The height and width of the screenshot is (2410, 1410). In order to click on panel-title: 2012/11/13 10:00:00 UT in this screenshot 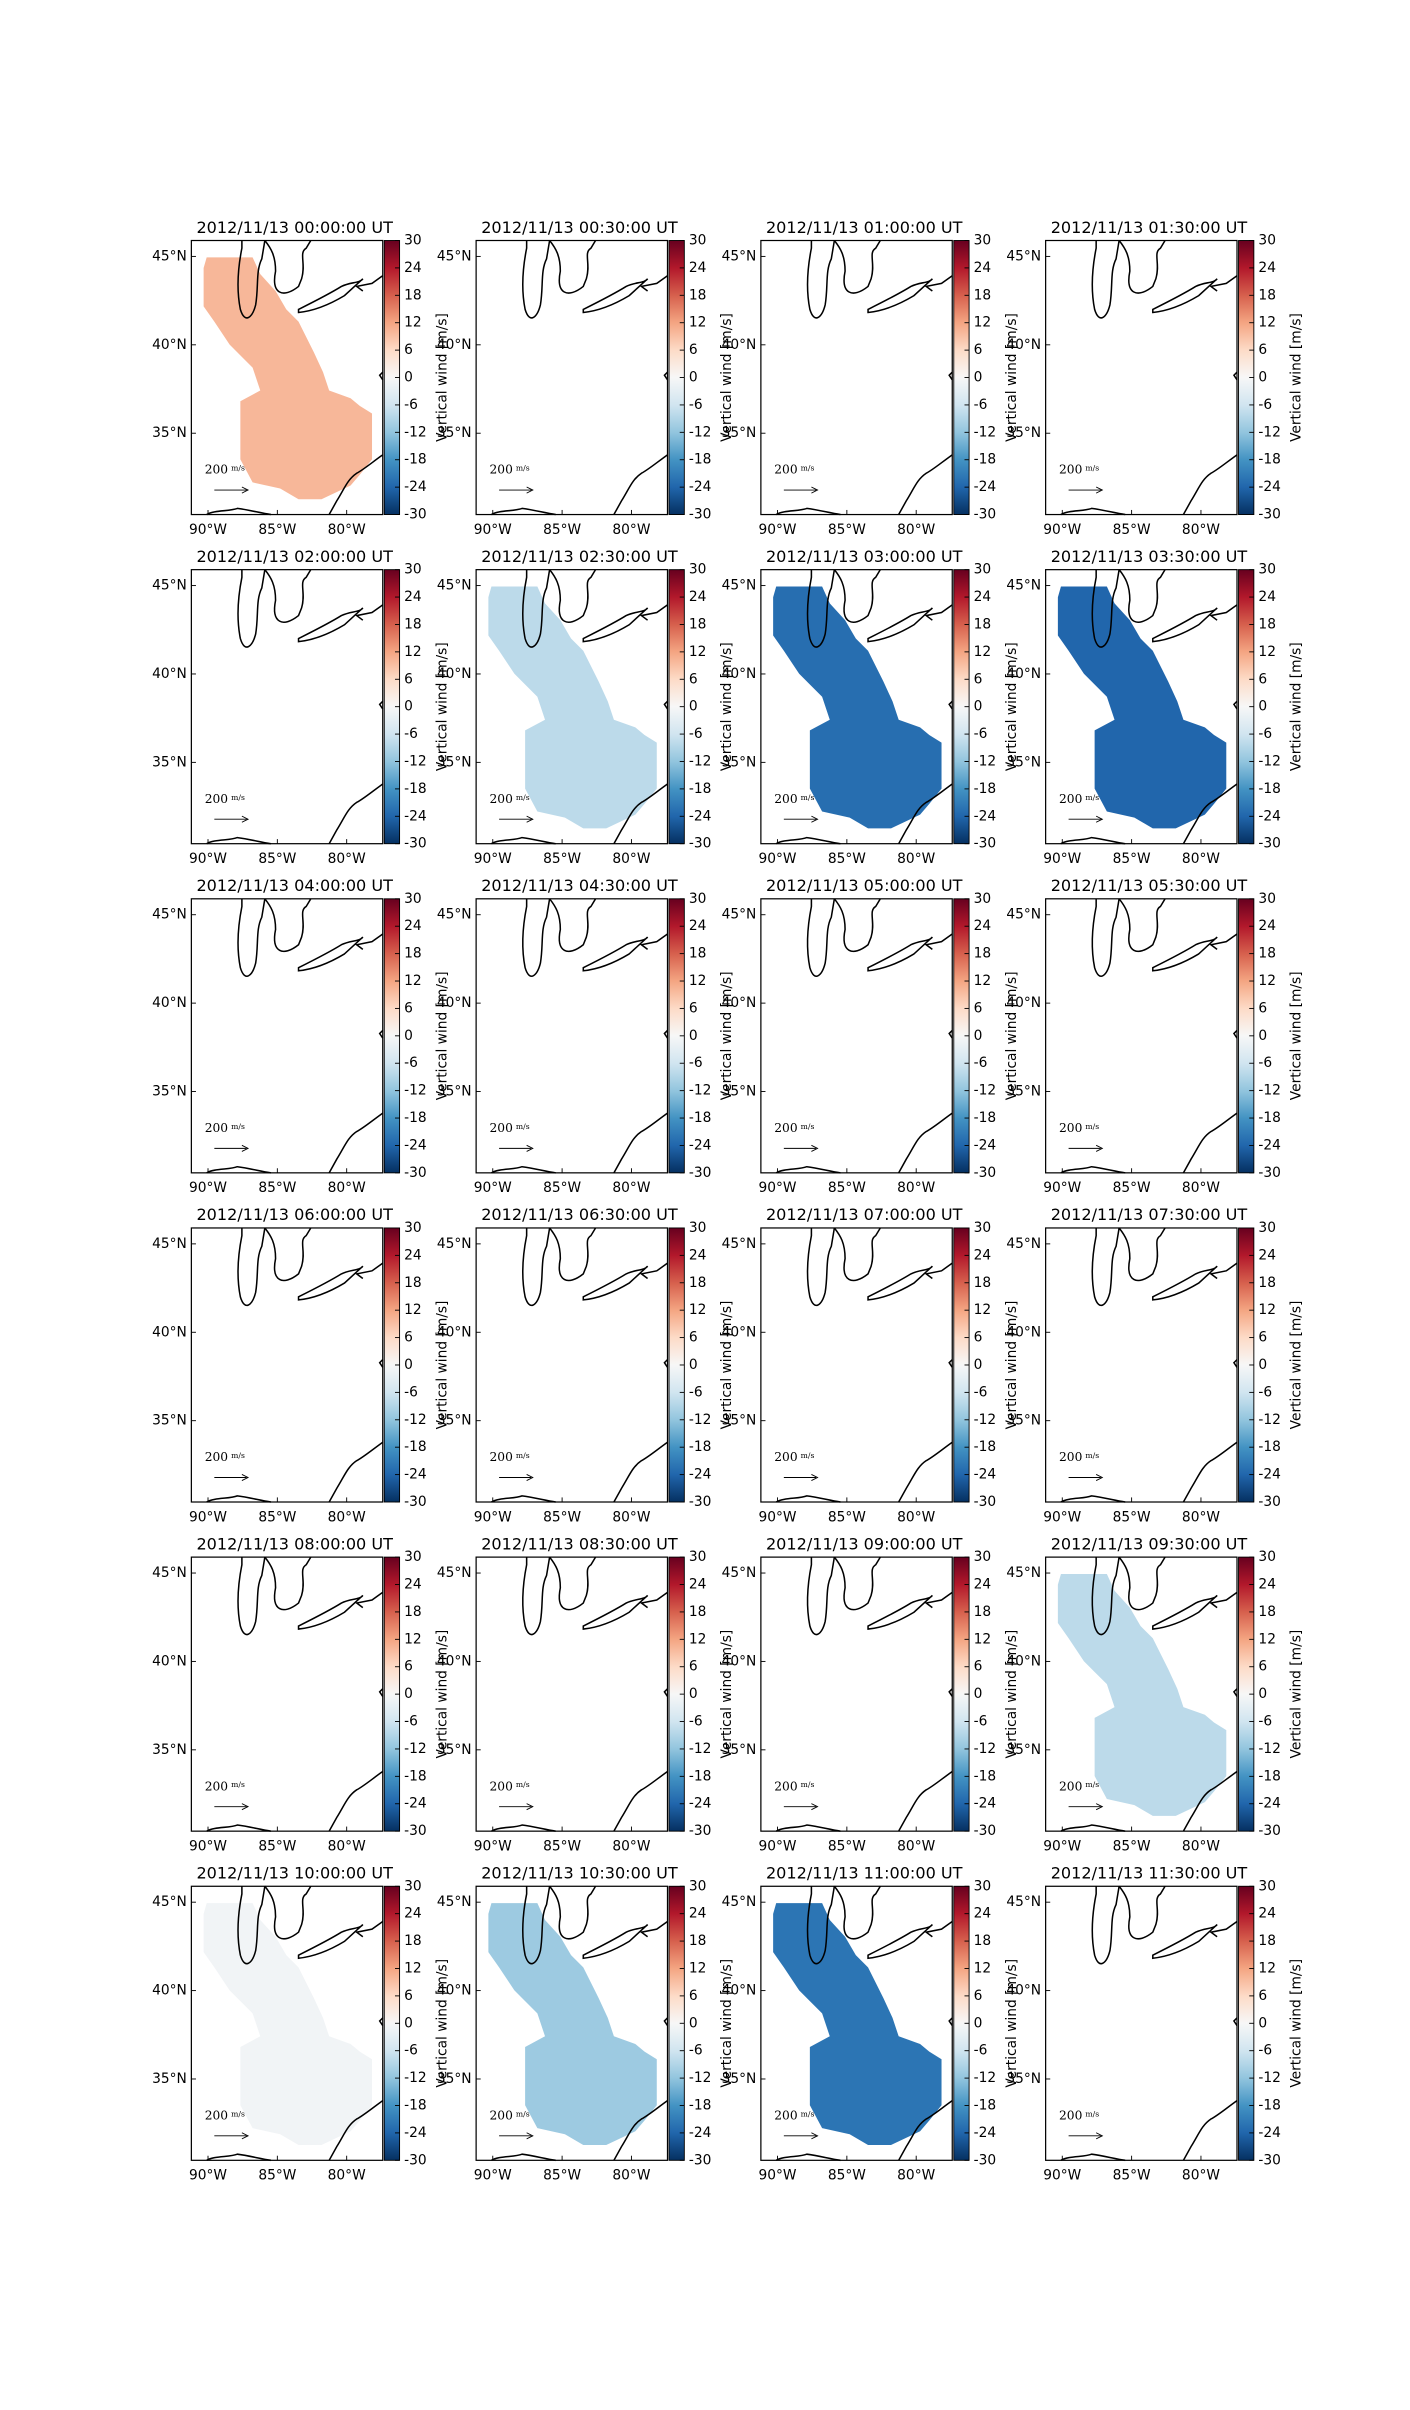, I will do `click(294, 1873)`.